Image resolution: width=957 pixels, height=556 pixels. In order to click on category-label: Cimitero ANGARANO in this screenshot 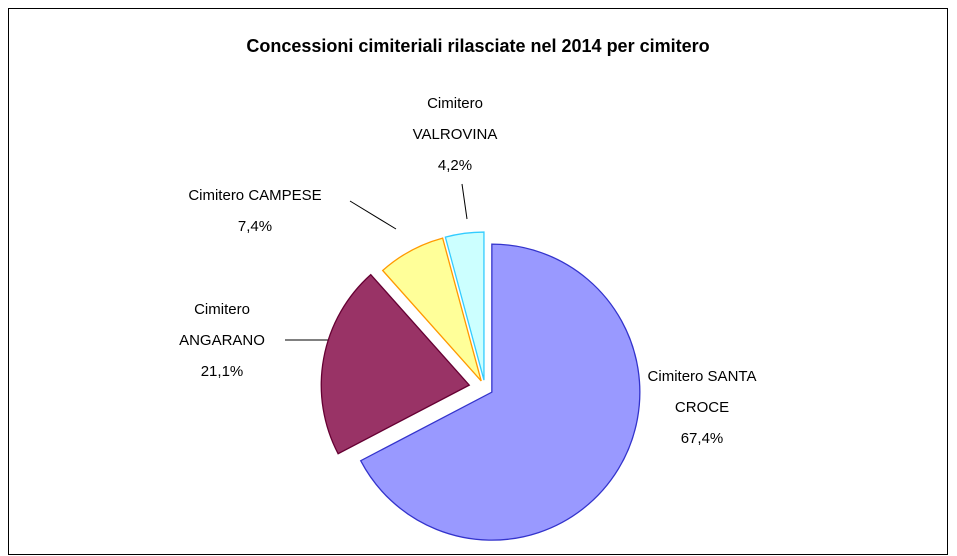, I will do `click(222, 325)`.